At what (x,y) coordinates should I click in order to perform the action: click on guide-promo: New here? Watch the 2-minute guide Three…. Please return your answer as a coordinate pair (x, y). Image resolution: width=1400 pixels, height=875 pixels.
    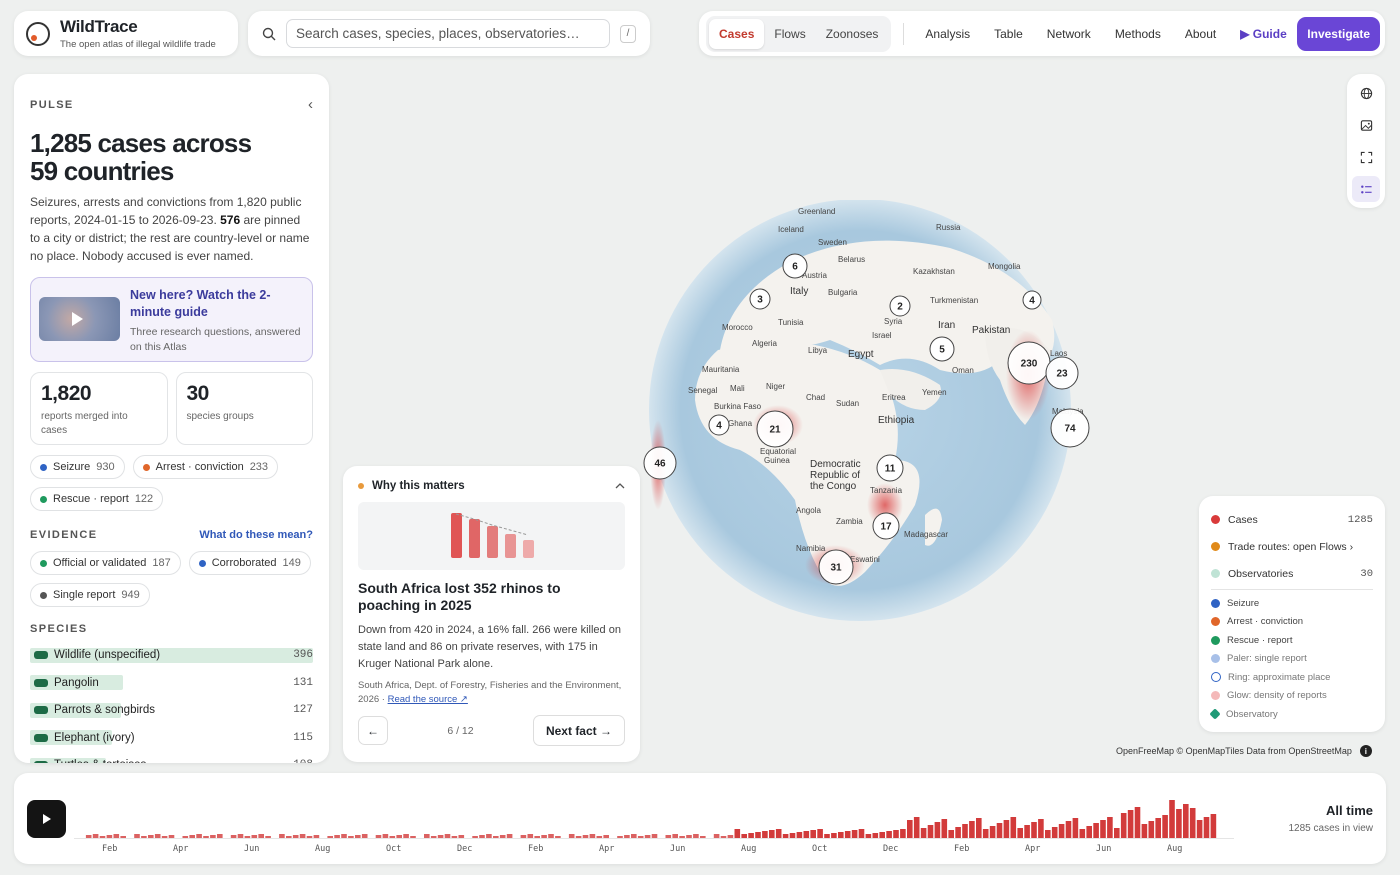
    Looking at the image, I should click on (171, 319).